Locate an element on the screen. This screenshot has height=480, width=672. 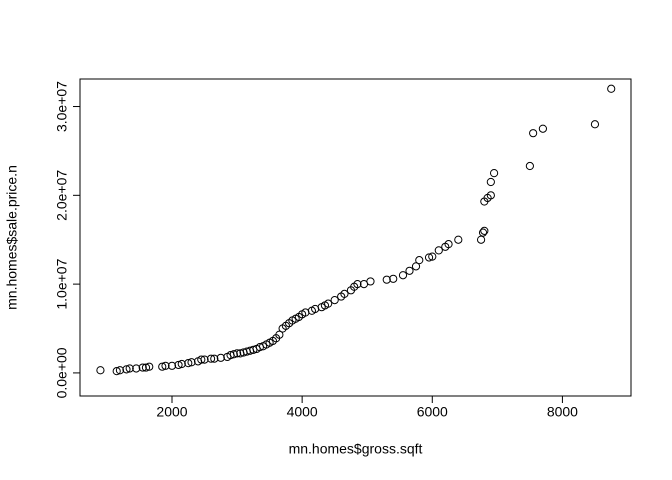
x-tick-label: 4000 is located at coordinates (302, 412).